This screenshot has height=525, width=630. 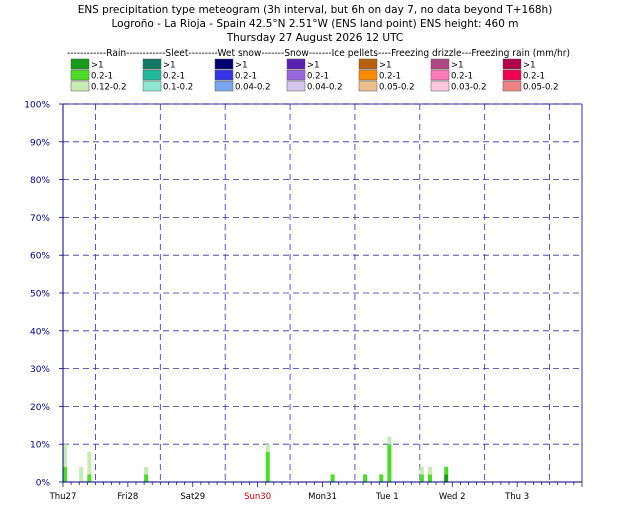 What do you see at coordinates (387, 497) in the screenshot?
I see `x-tick-label: Tue 1` at bounding box center [387, 497].